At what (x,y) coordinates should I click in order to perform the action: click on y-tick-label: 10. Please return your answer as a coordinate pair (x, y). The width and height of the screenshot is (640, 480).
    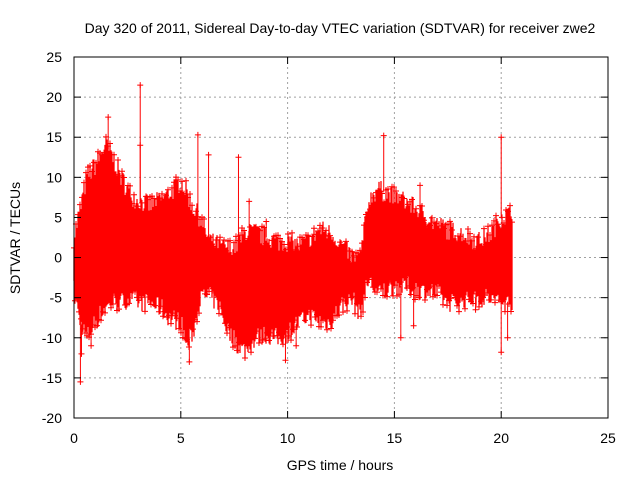
    Looking at the image, I should click on (54, 177).